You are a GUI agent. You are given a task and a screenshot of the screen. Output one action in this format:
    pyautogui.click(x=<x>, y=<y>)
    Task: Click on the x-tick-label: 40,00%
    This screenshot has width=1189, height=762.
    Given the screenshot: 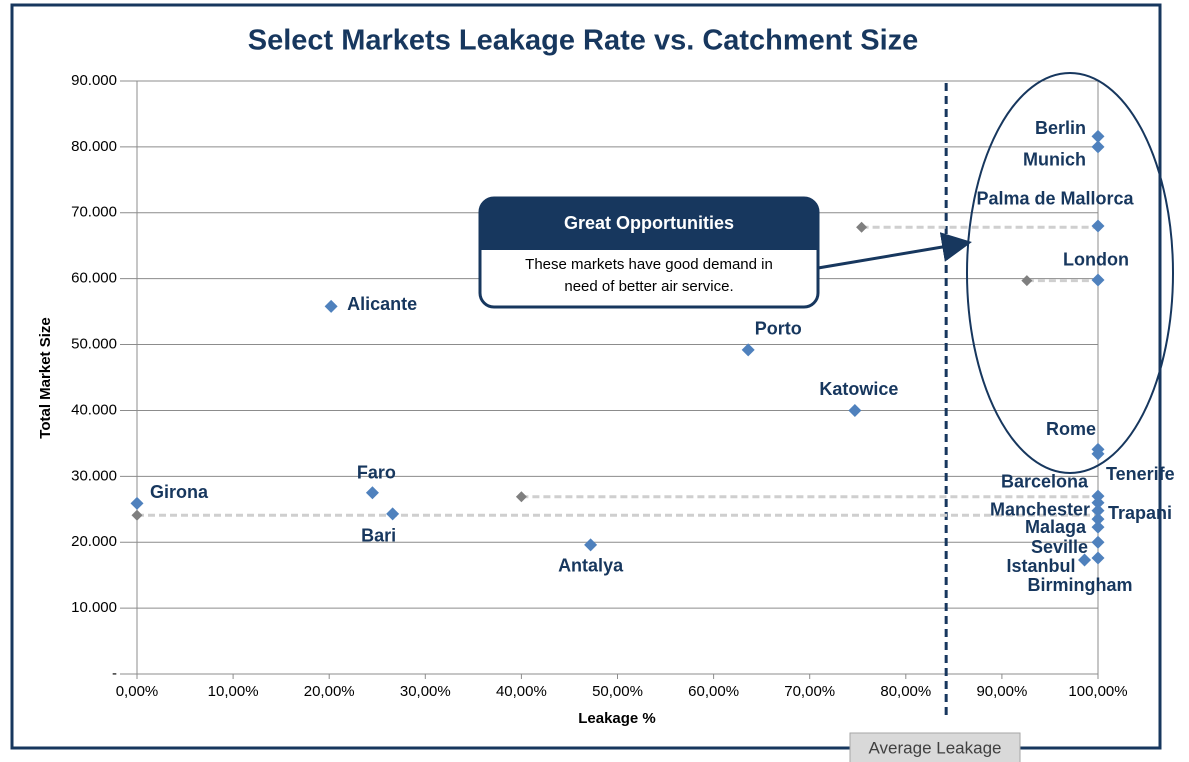 What is the action you would take?
    pyautogui.click(x=521, y=691)
    